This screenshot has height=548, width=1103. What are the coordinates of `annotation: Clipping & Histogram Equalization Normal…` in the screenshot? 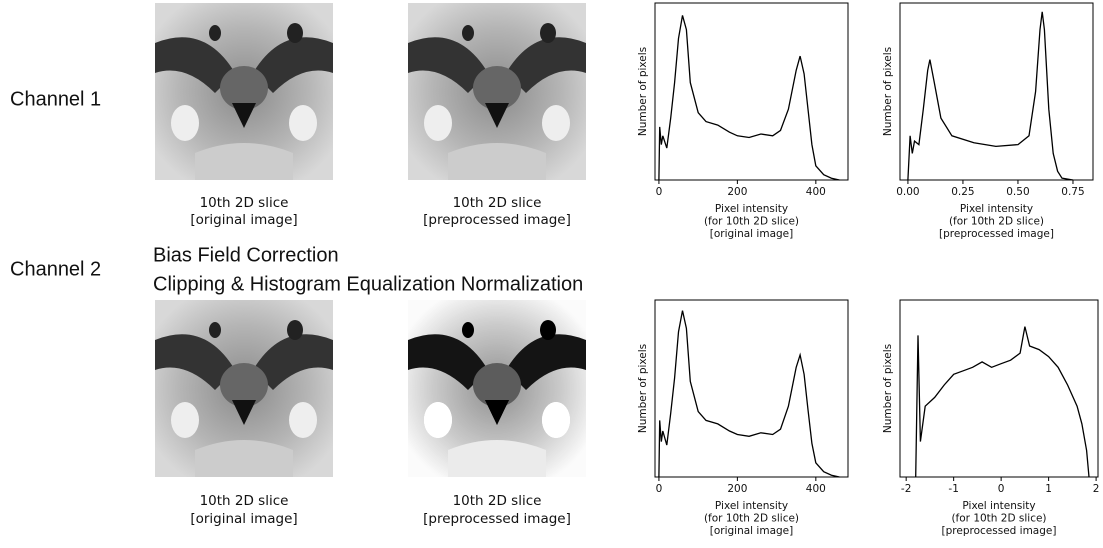 It's located at (368, 284).